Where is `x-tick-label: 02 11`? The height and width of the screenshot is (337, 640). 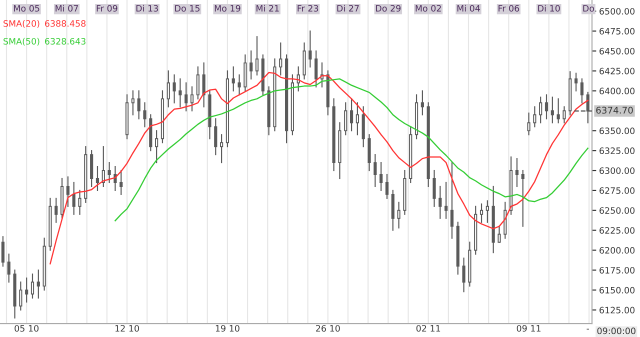
x-tick-label: 02 11 is located at coordinates (428, 328).